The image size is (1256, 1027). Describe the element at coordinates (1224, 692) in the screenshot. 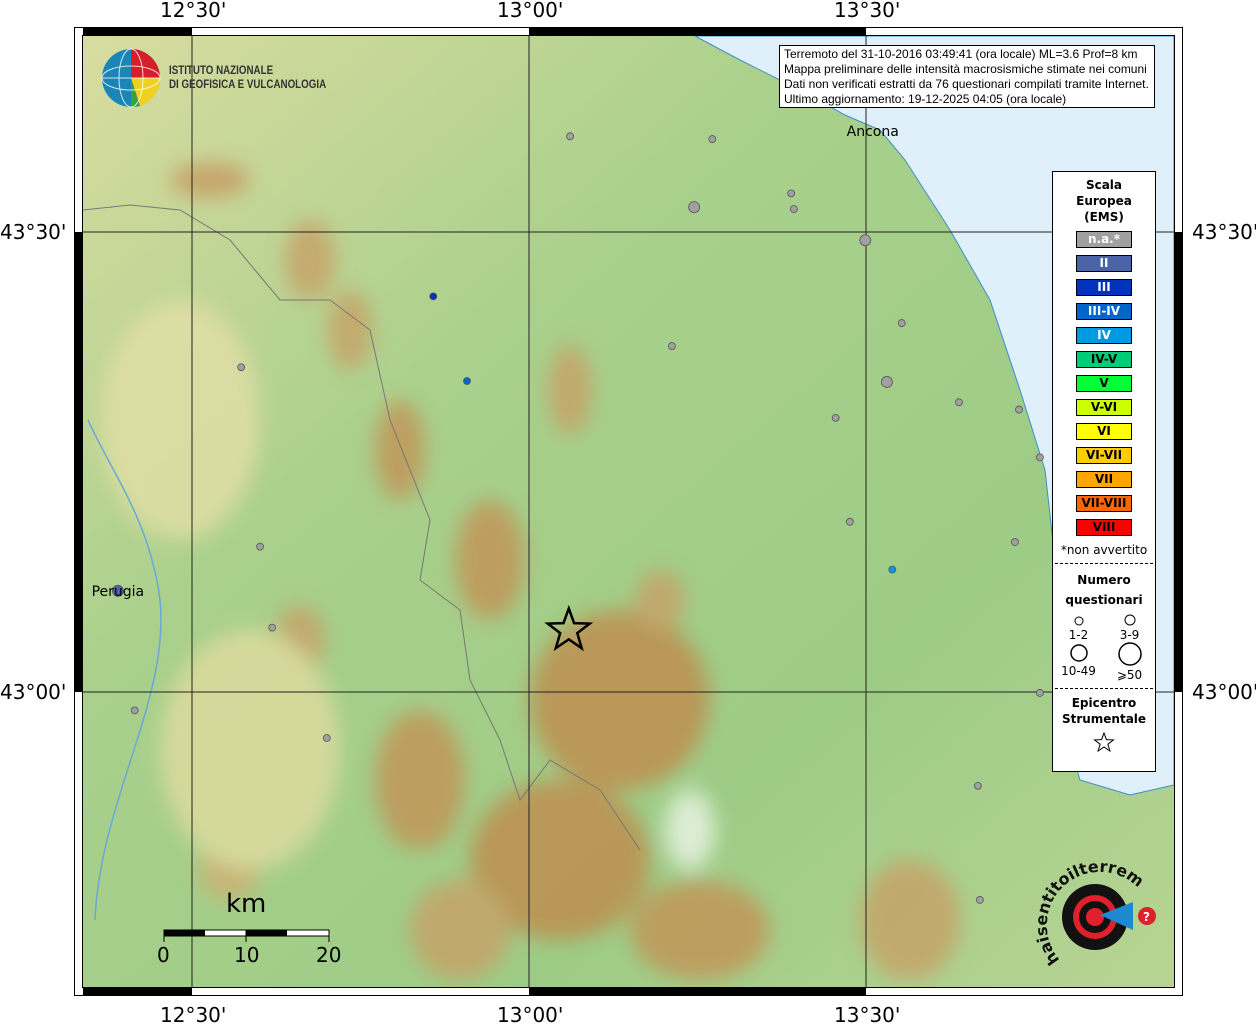

I see `lat-tick-right: 43°00'` at that location.